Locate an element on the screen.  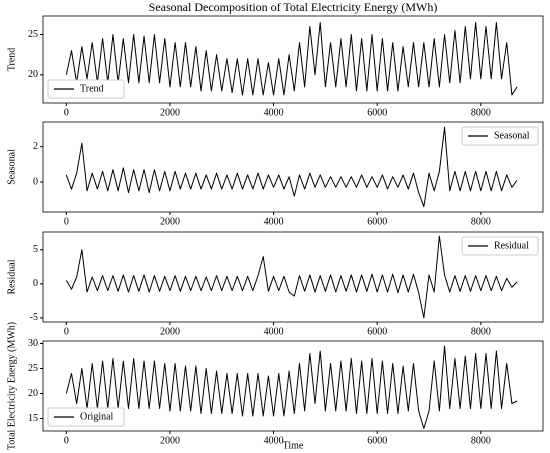
y-axis-label: Seasonal is located at coordinates (11, 167).